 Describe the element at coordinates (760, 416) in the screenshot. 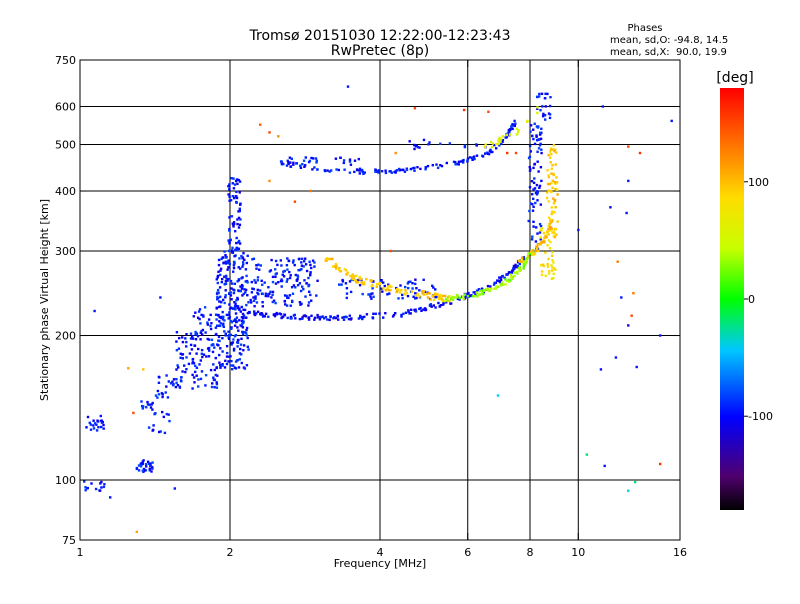

I see `colorbar-tick-label: -100` at that location.